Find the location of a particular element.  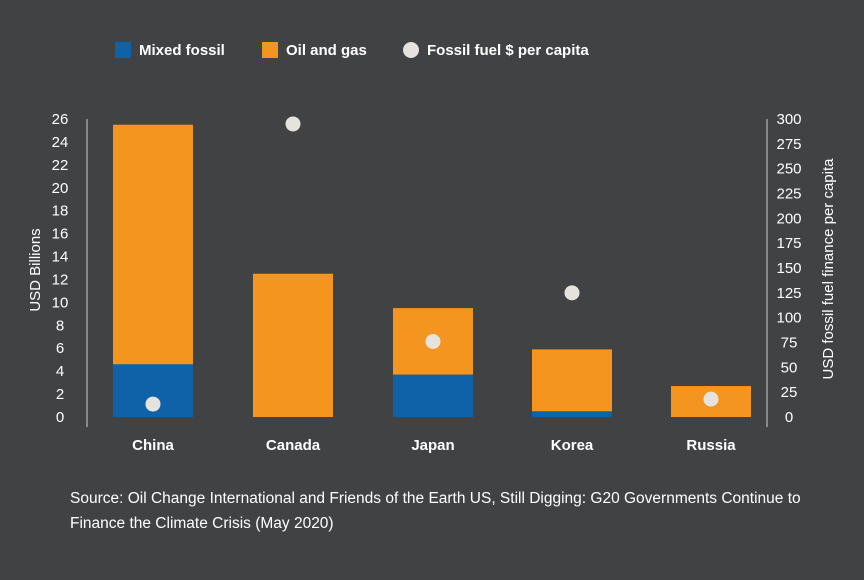

legend-marker-dot is located at coordinates (411, 50).